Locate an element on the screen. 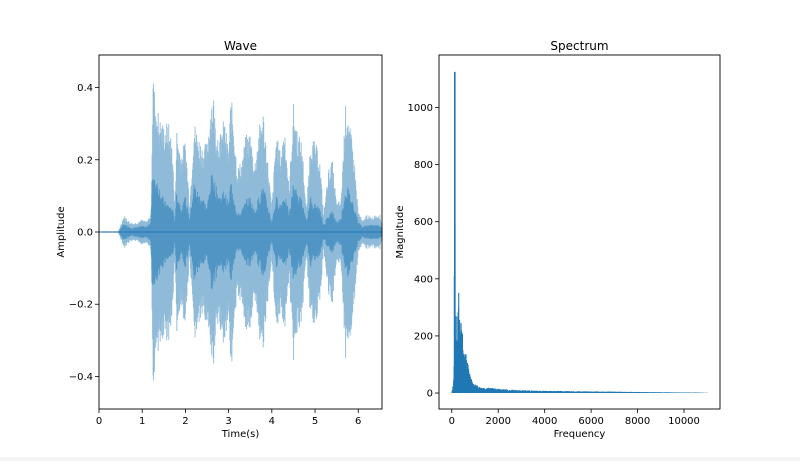  wave-x-label: Time(s) is located at coordinates (240, 434).